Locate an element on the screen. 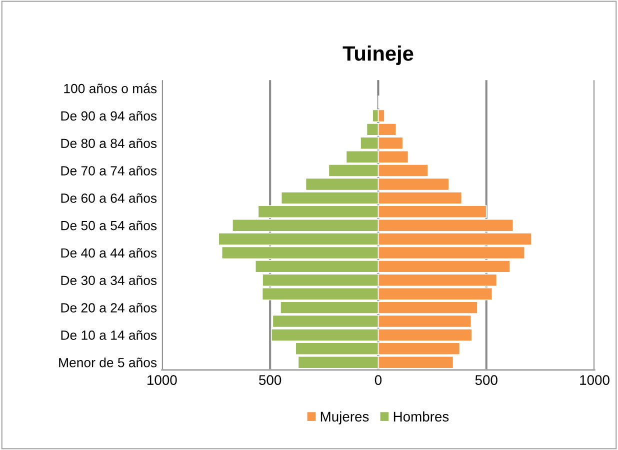 Image resolution: width=618 pixels, height=450 pixels. y-tick-label: De 80 a 84 años is located at coordinates (109, 143).